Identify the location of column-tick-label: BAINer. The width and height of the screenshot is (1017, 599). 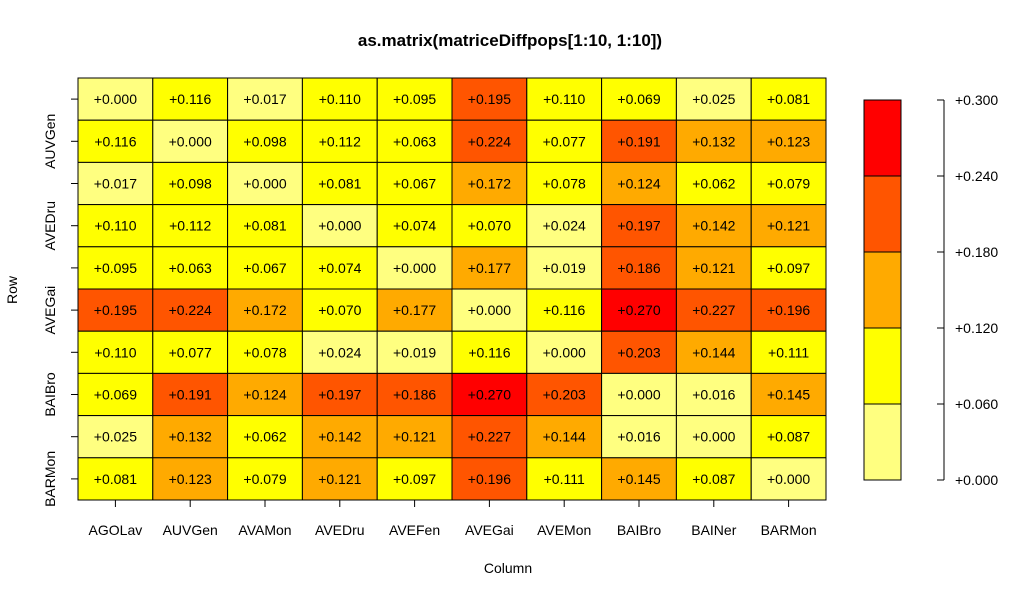
(713, 530).